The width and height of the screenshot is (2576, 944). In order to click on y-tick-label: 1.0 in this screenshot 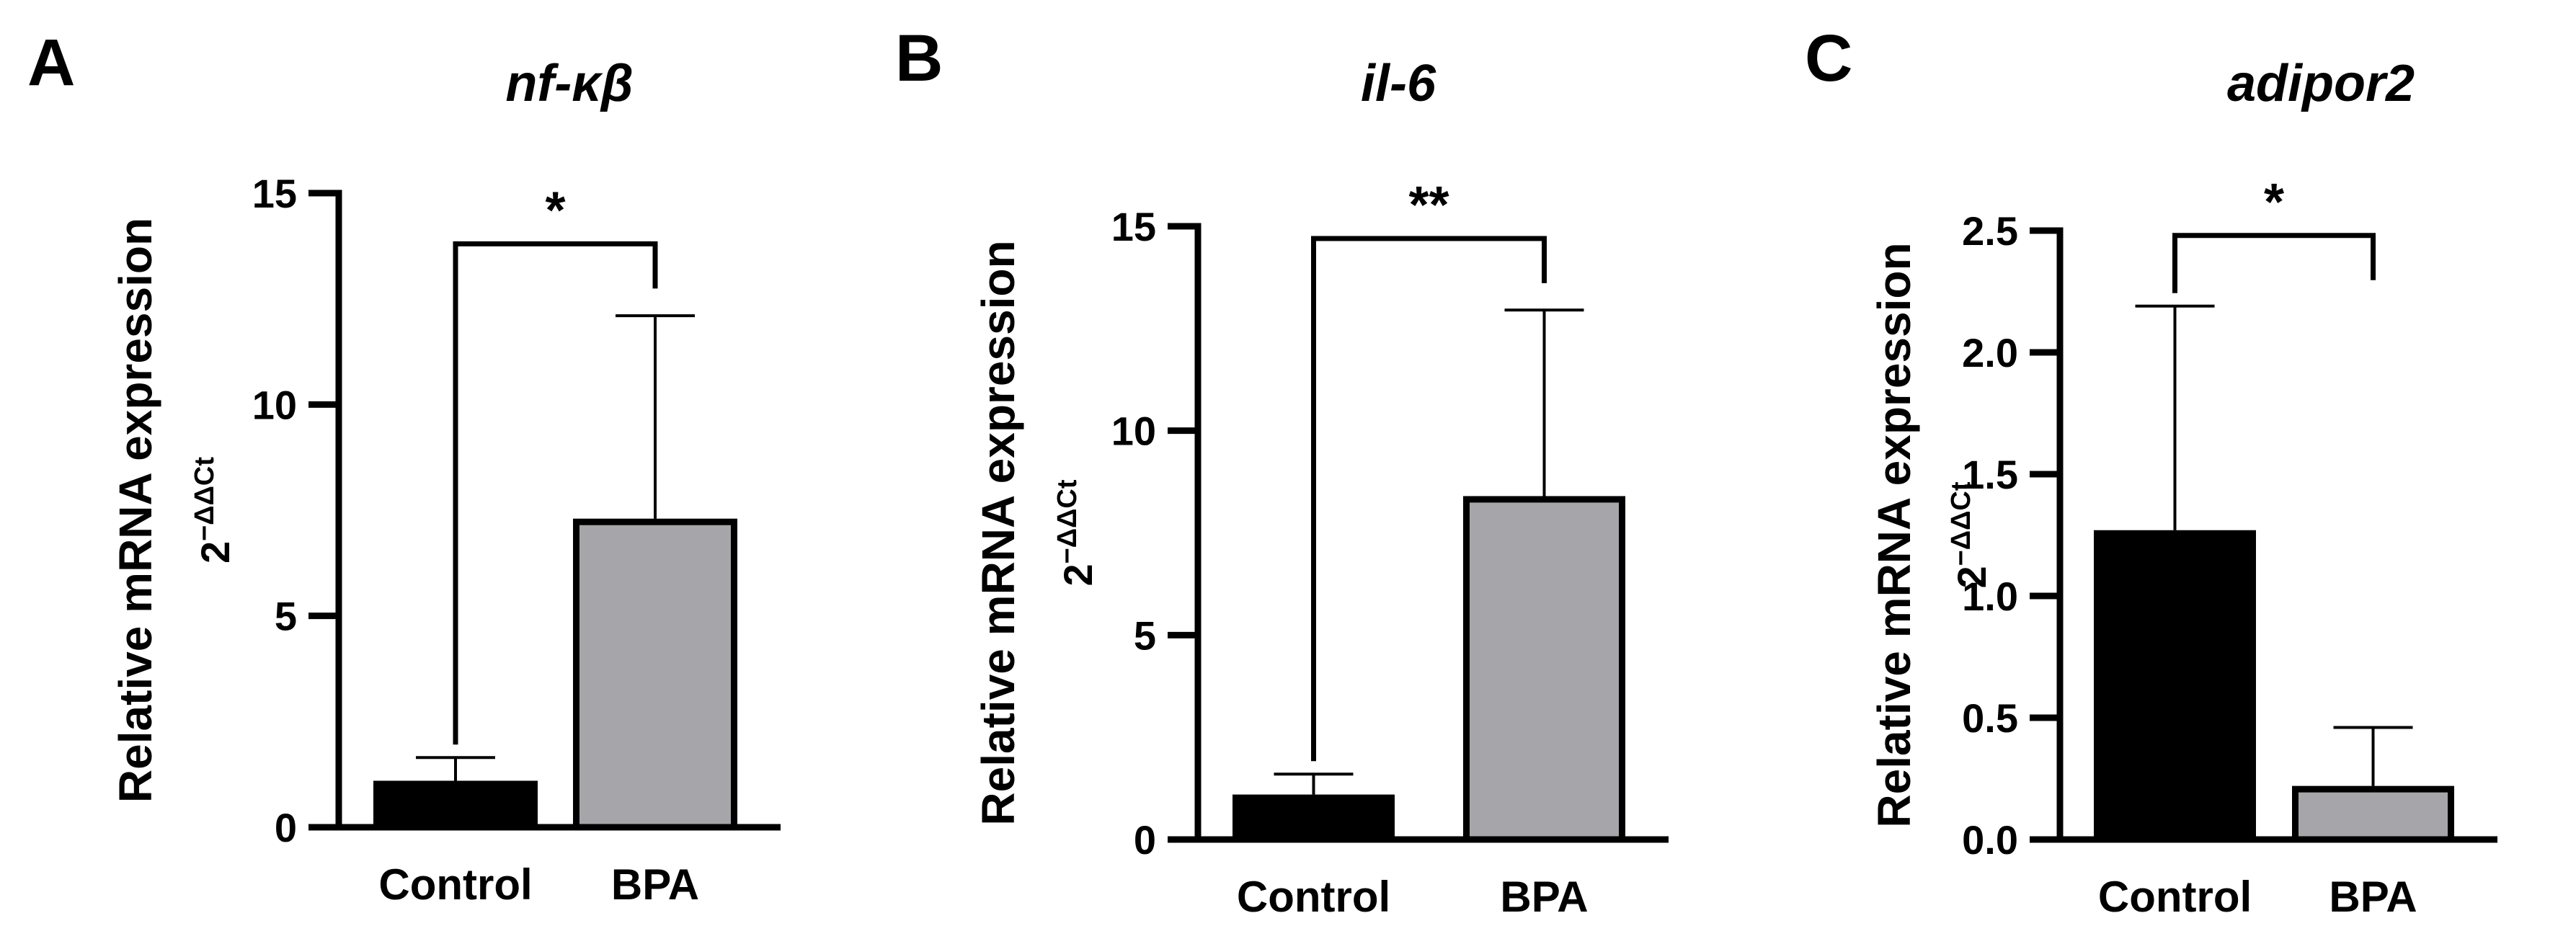, I will do `click(1990, 596)`.